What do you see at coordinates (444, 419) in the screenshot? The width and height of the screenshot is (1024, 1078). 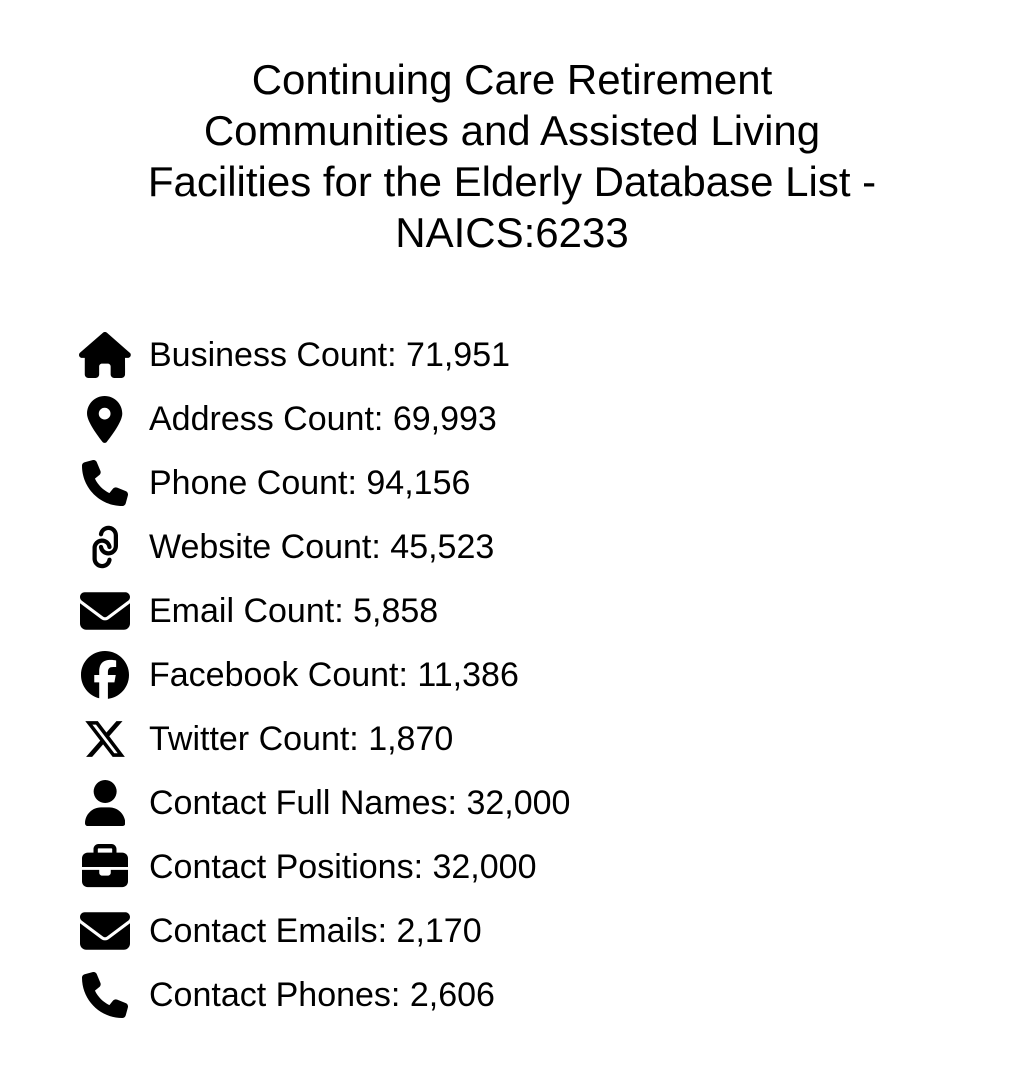 I see `stat-value: 69,993` at bounding box center [444, 419].